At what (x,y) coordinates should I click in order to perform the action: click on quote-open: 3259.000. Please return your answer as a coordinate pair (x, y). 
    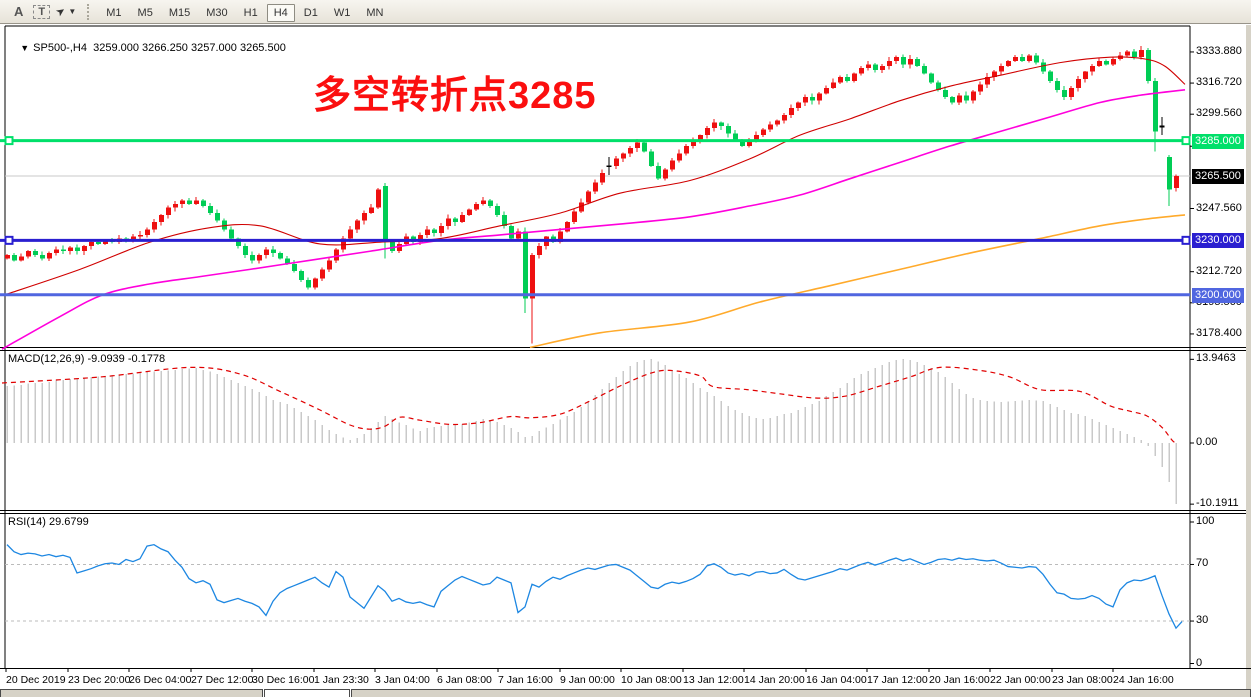
    Looking at the image, I should click on (116, 48).